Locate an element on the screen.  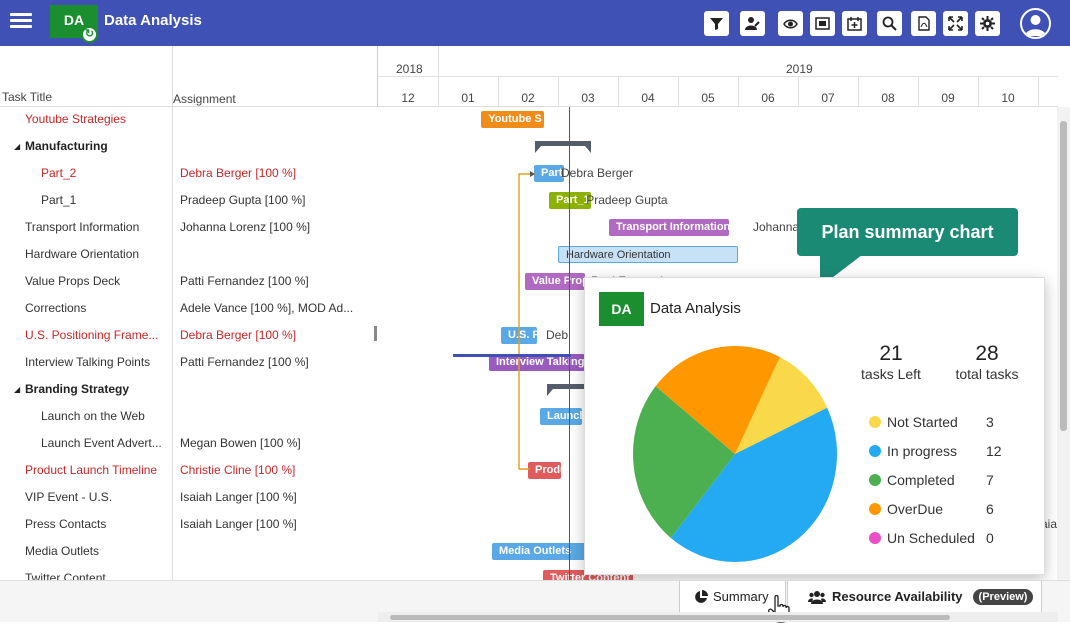
task-title-cell: Press Contacts is located at coordinates (66, 524).